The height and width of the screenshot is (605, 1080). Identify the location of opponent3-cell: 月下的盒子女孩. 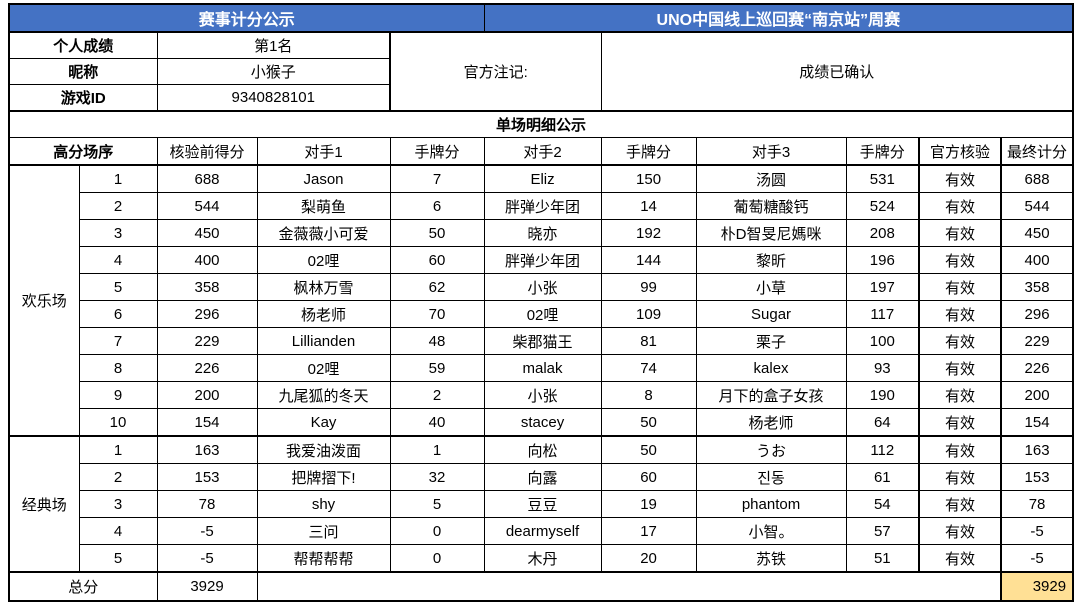
(771, 395).